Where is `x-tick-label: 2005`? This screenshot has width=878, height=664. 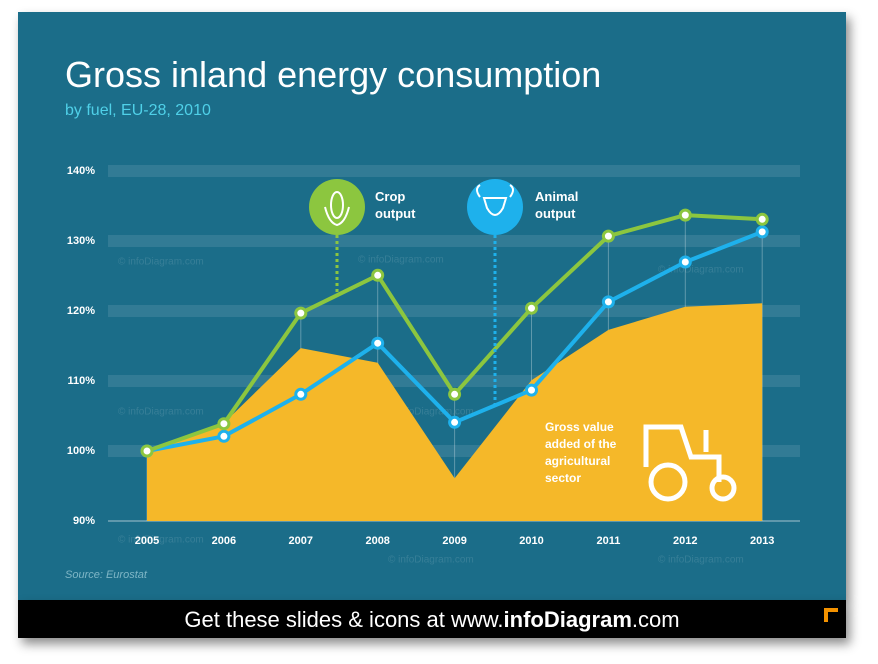
x-tick-label: 2005 is located at coordinates (147, 541).